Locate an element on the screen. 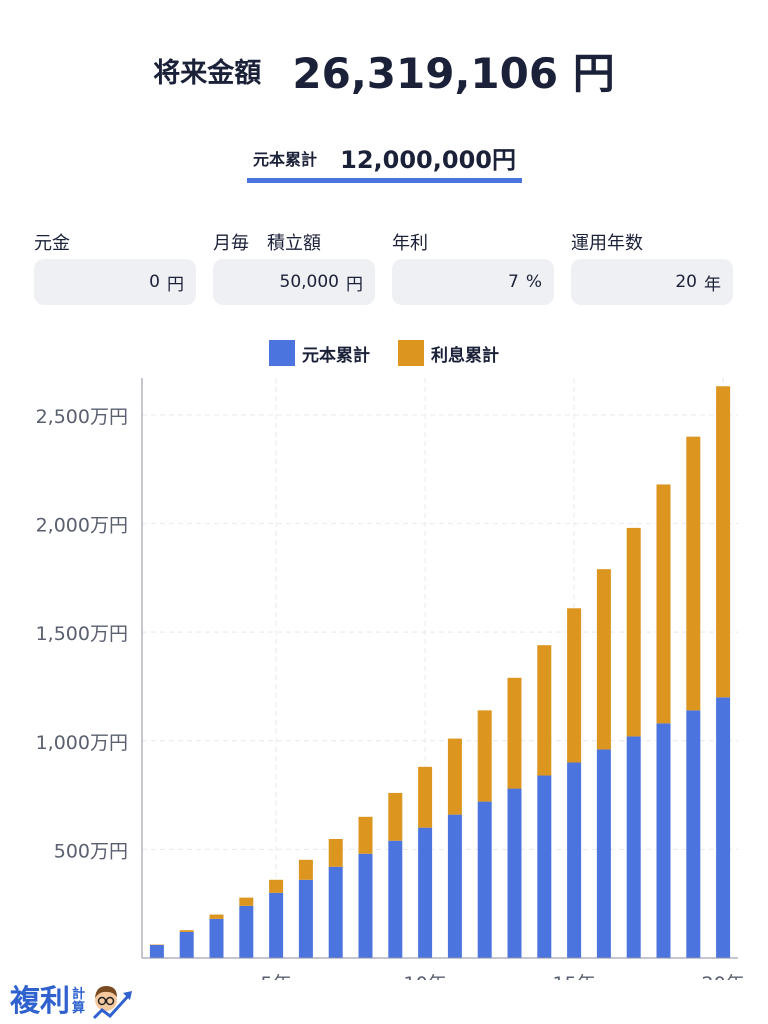 This screenshot has height=1024, width=768. future-amount-label: 将来金額 is located at coordinates (207, 73).